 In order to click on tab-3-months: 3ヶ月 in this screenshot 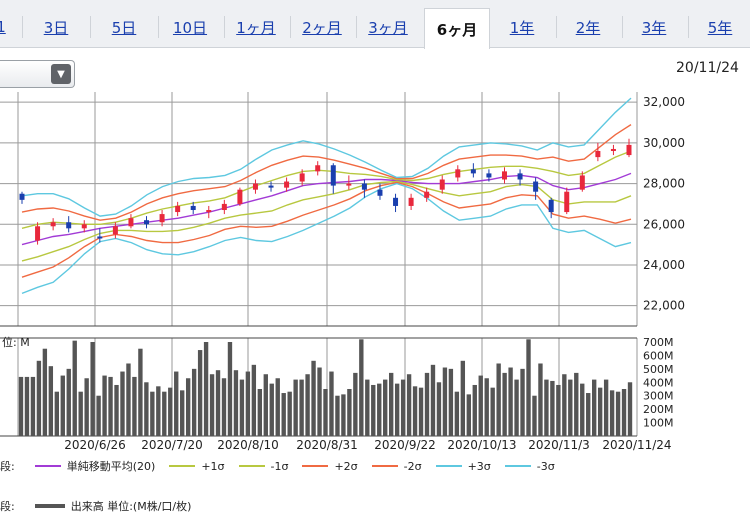, I will do `click(388, 27)`.